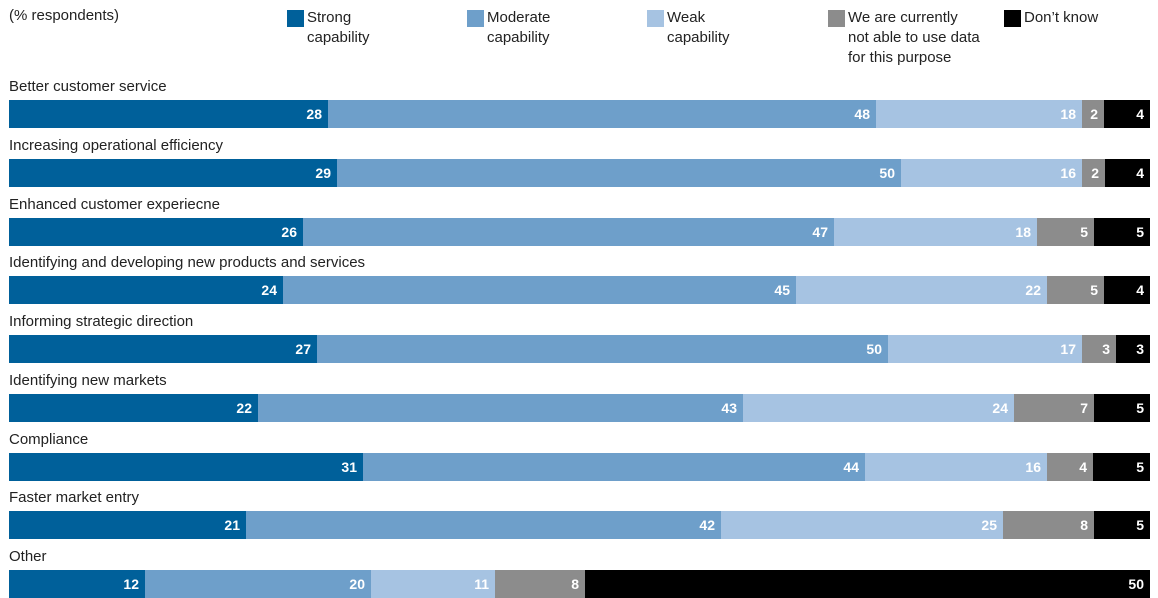 This screenshot has width=1158, height=598. I want to click on category-label: Compliance, so click(49, 439).